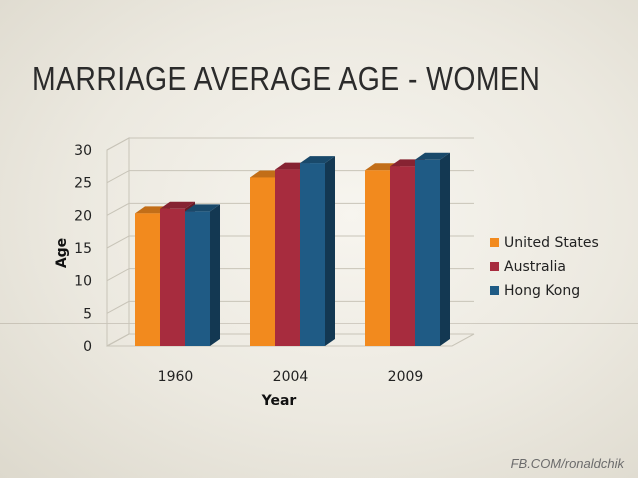 Image resolution: width=638 pixels, height=478 pixels. Describe the element at coordinates (87, 314) in the screenshot. I see `y-tick-label: 5` at that location.